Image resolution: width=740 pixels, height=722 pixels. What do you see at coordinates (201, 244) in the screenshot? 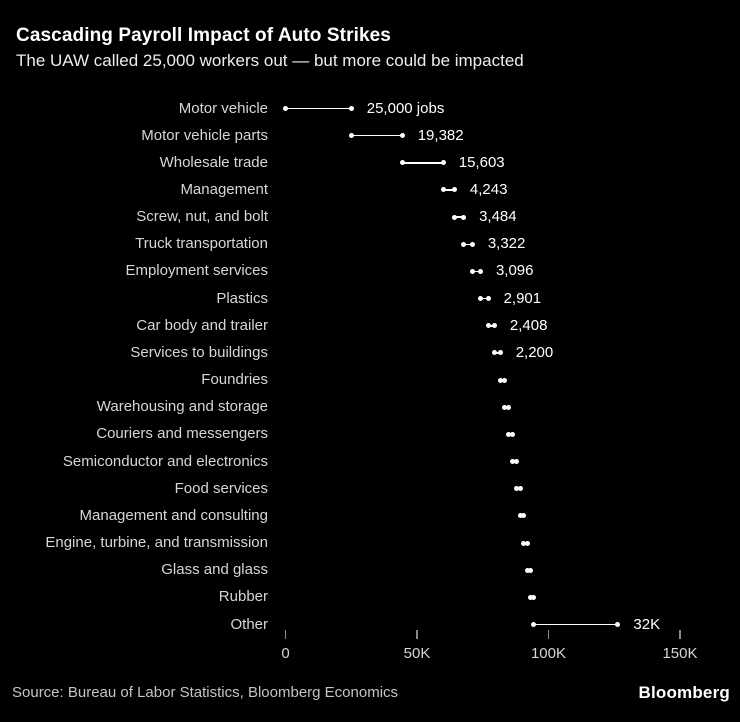
I see `category-label: Truck transportation` at bounding box center [201, 244].